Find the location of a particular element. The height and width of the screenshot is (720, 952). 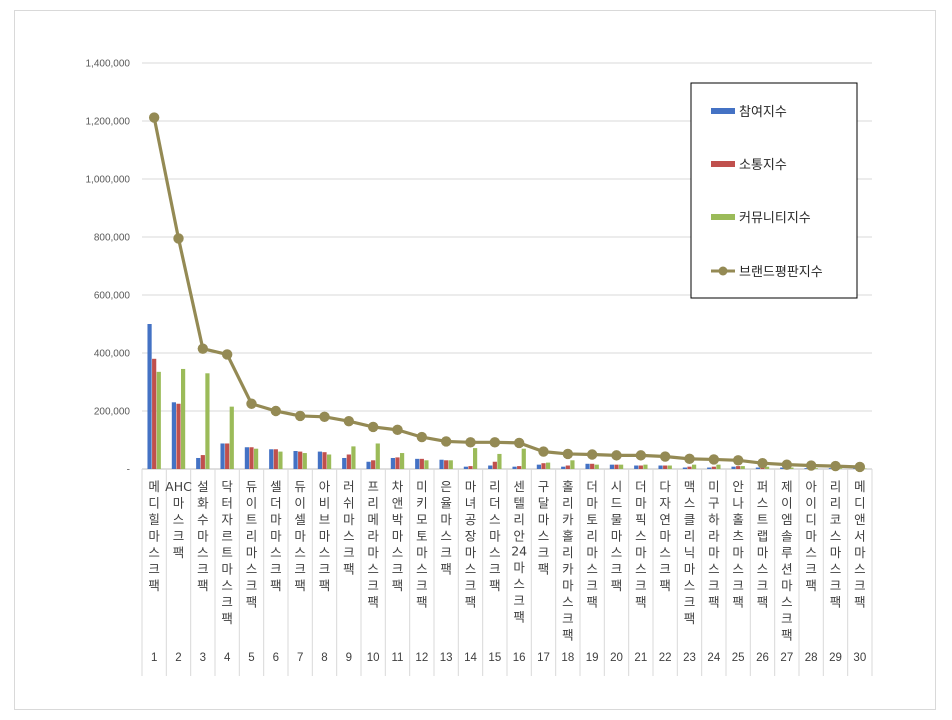

legend-box is located at coordinates (774, 190).